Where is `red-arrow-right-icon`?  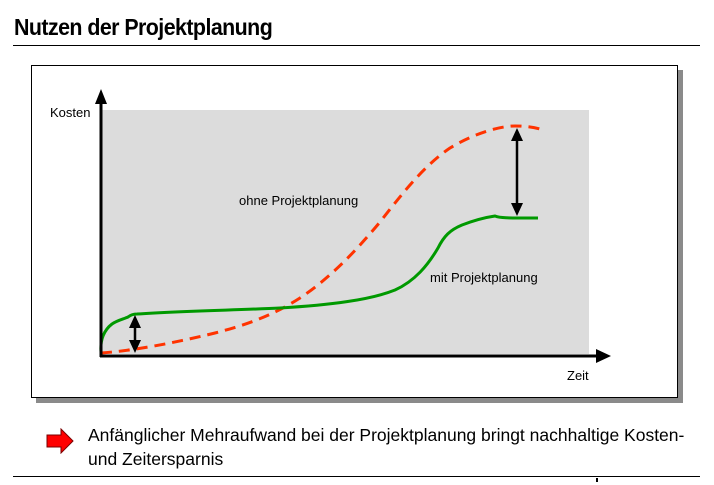 red-arrow-right-icon is located at coordinates (60, 441).